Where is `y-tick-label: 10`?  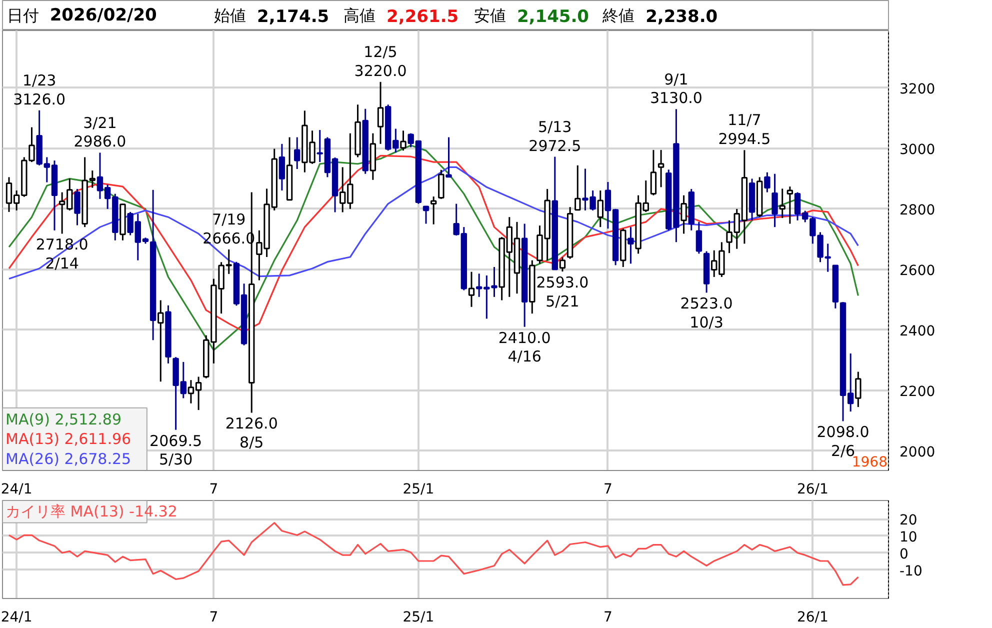 y-tick-label: 10 is located at coordinates (909, 537).